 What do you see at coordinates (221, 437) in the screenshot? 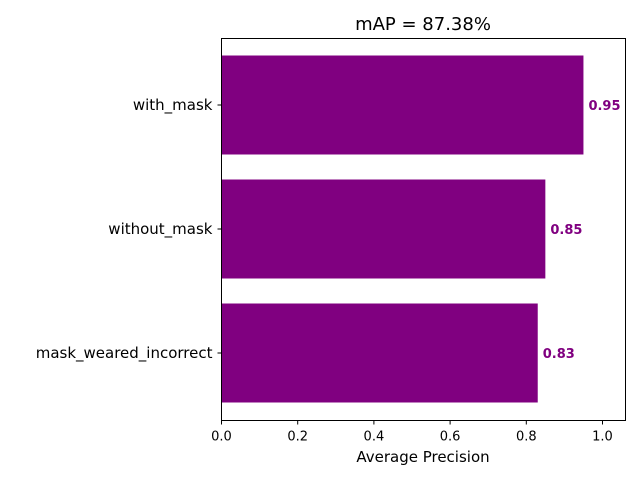
I see `x-tick-label: 0.0` at bounding box center [221, 437].